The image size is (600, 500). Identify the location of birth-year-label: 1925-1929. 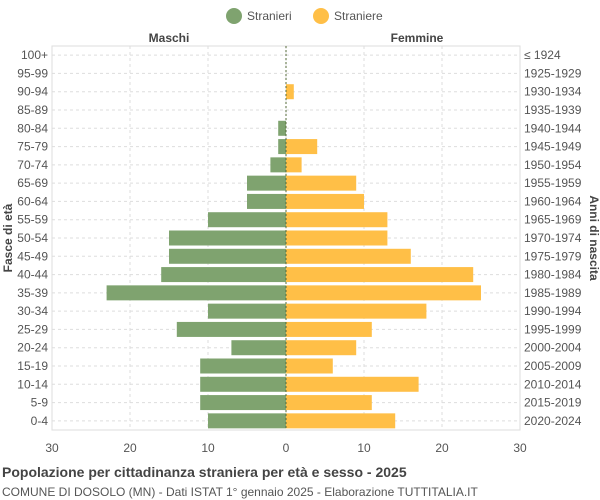
(553, 73).